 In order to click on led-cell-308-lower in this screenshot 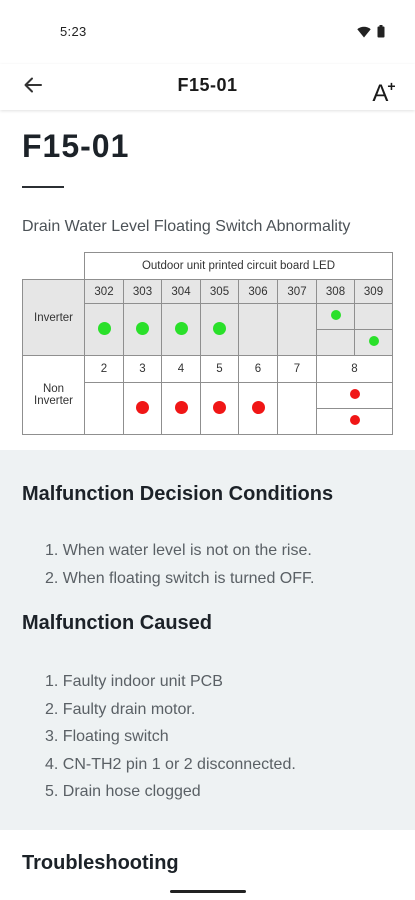, I will do `click(335, 342)`.